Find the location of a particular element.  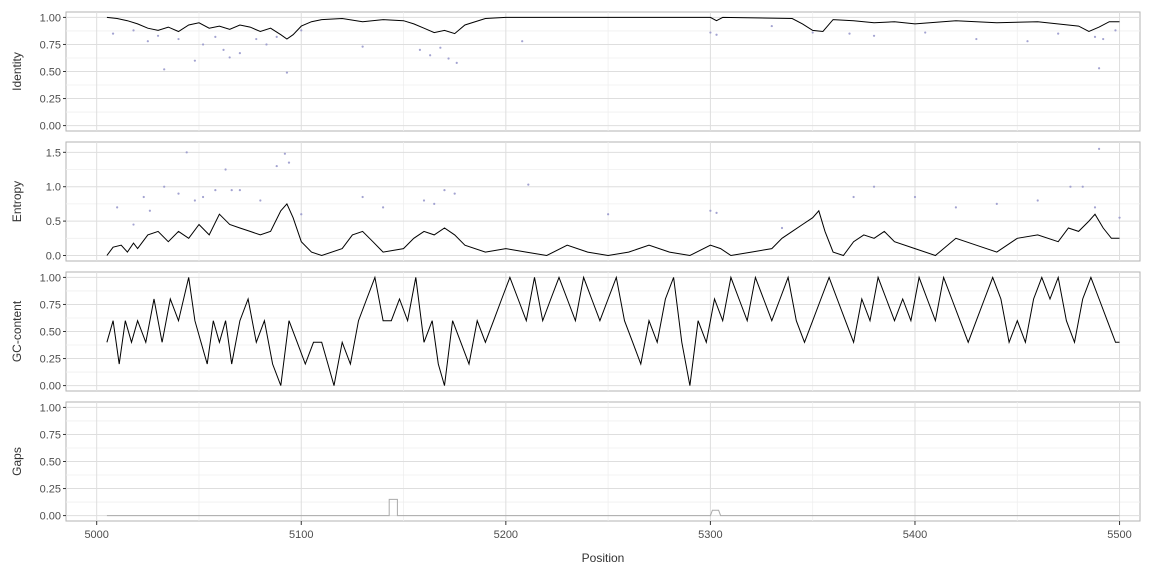

y-tick-label: 1.0 is located at coordinates (53, 188).